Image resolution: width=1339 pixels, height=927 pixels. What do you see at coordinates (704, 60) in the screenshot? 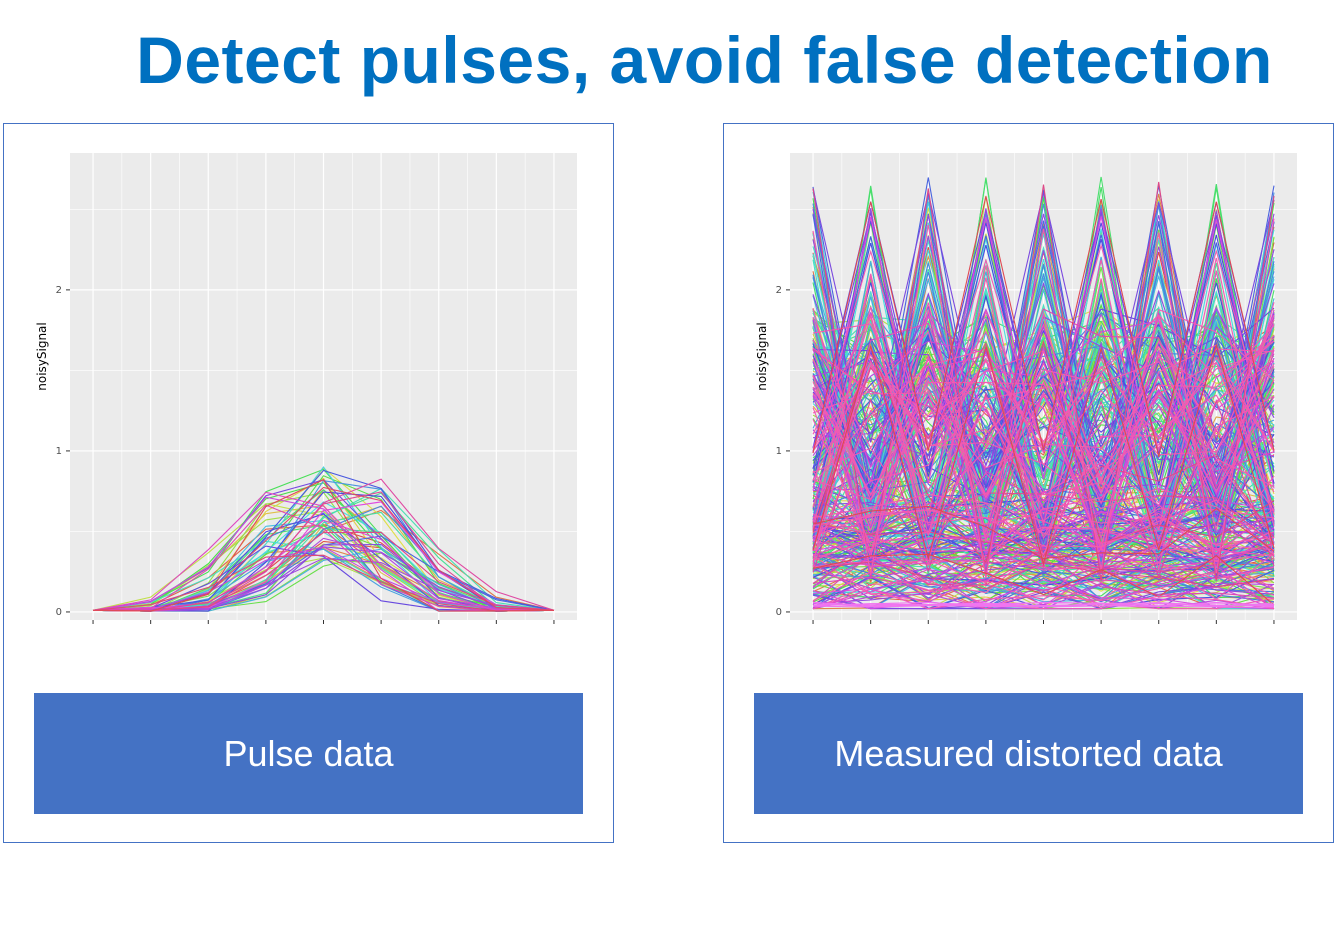
I see `page-title: Detect pulses, avoid false detection` at bounding box center [704, 60].